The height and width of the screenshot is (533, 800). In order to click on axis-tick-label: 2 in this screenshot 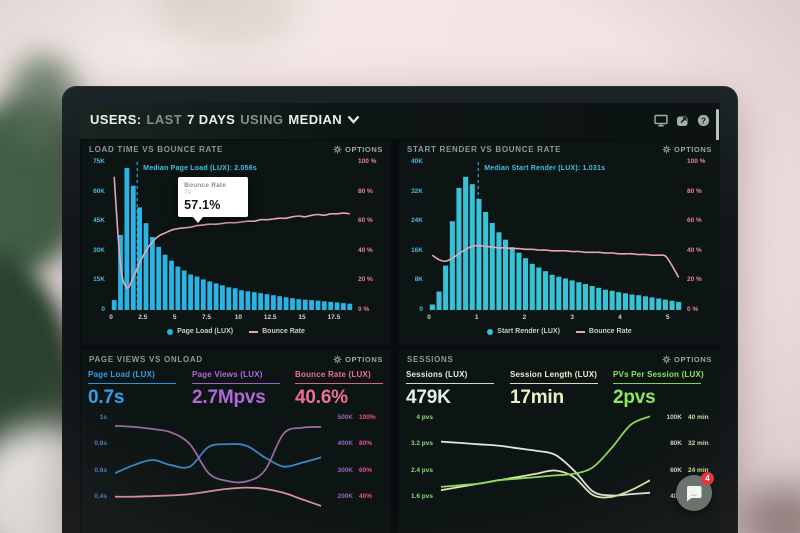, I will do `click(524, 317)`.